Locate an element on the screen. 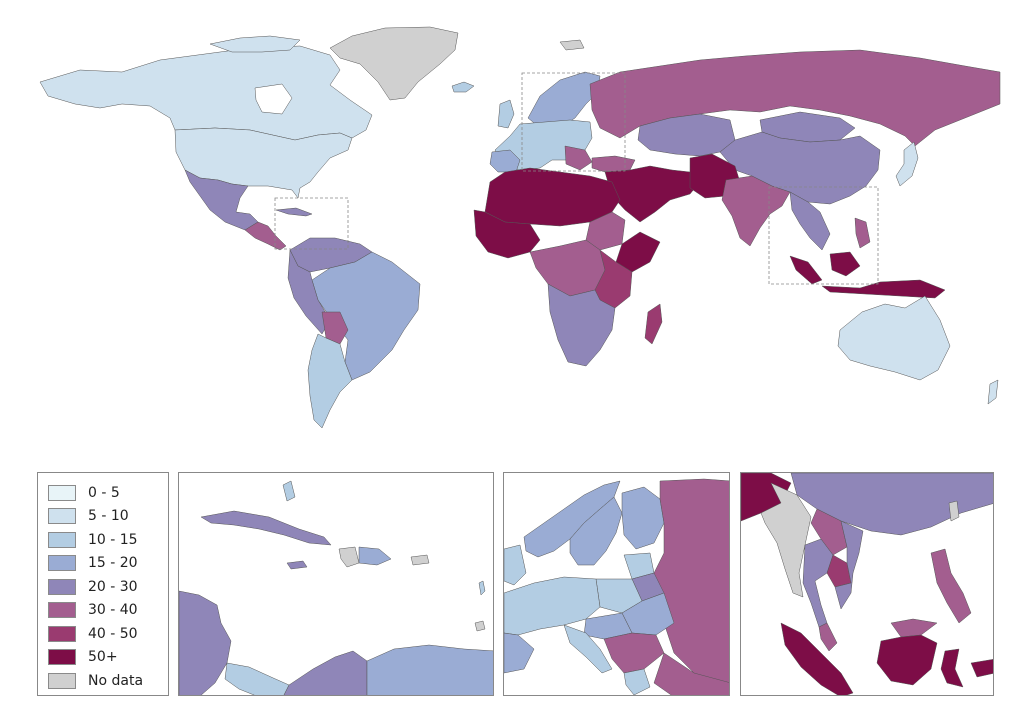  madagascar is located at coordinates (653, 324).